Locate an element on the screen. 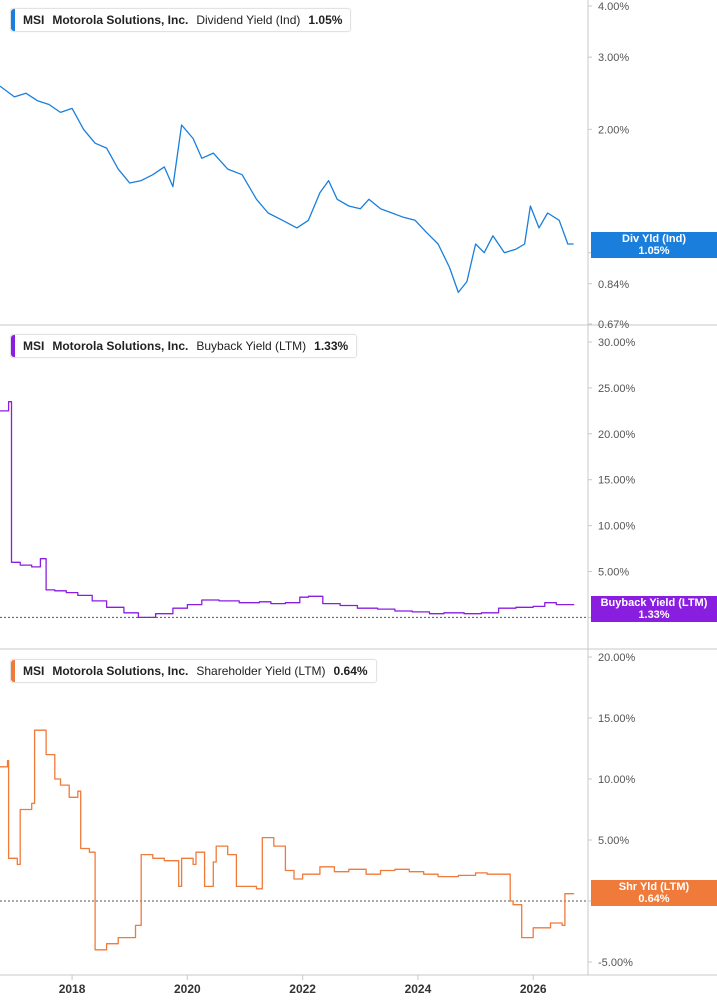  y-tick-label: 25.00% is located at coordinates (617, 389).